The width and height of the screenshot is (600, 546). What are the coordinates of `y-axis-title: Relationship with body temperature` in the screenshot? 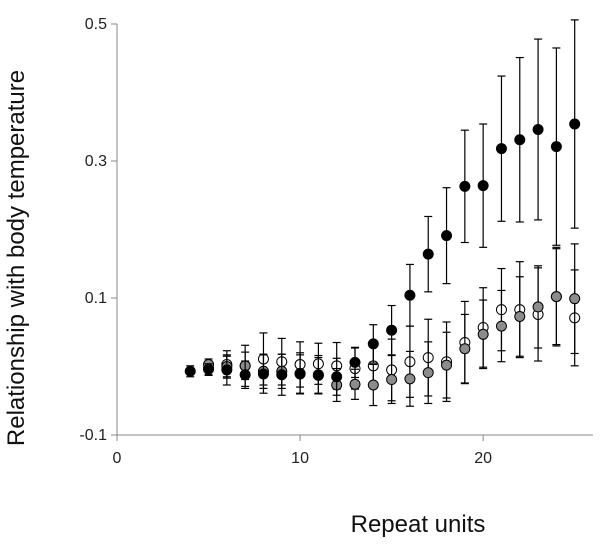 It's located at (16, 258).